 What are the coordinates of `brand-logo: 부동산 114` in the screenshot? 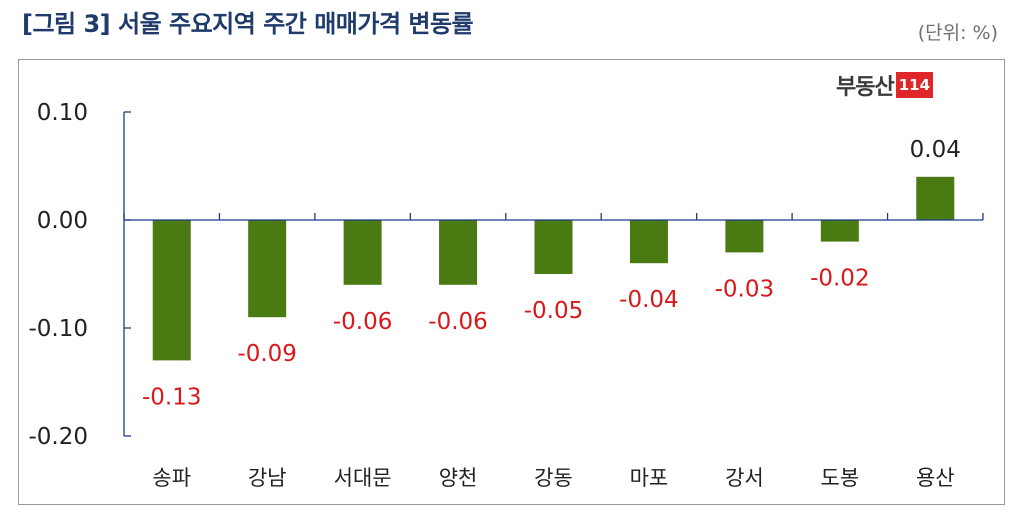 It's located at (885, 85).